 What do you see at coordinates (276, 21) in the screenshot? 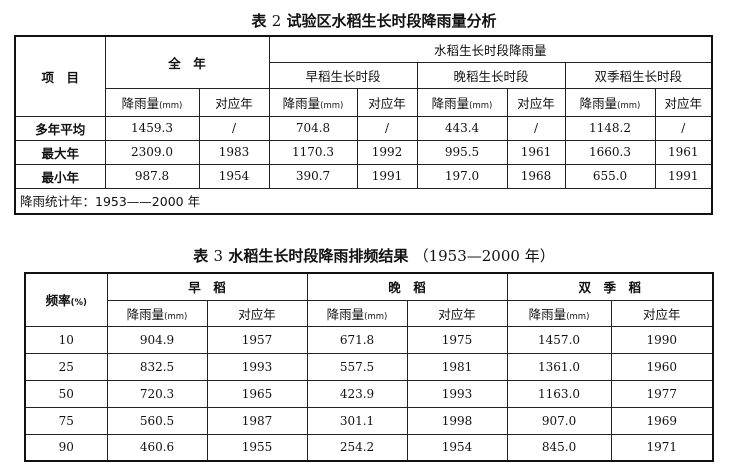
I see `table2-caption-number: 2` at bounding box center [276, 21].